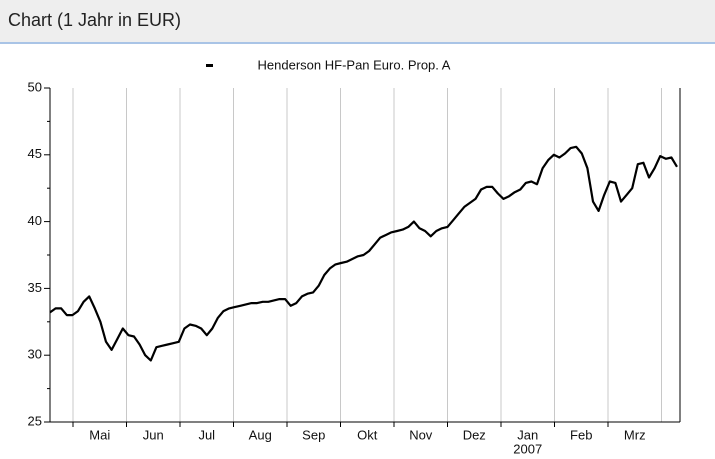 This screenshot has height=459, width=715. What do you see at coordinates (635, 434) in the screenshot?
I see `x-tick-label: Mrz` at bounding box center [635, 434].